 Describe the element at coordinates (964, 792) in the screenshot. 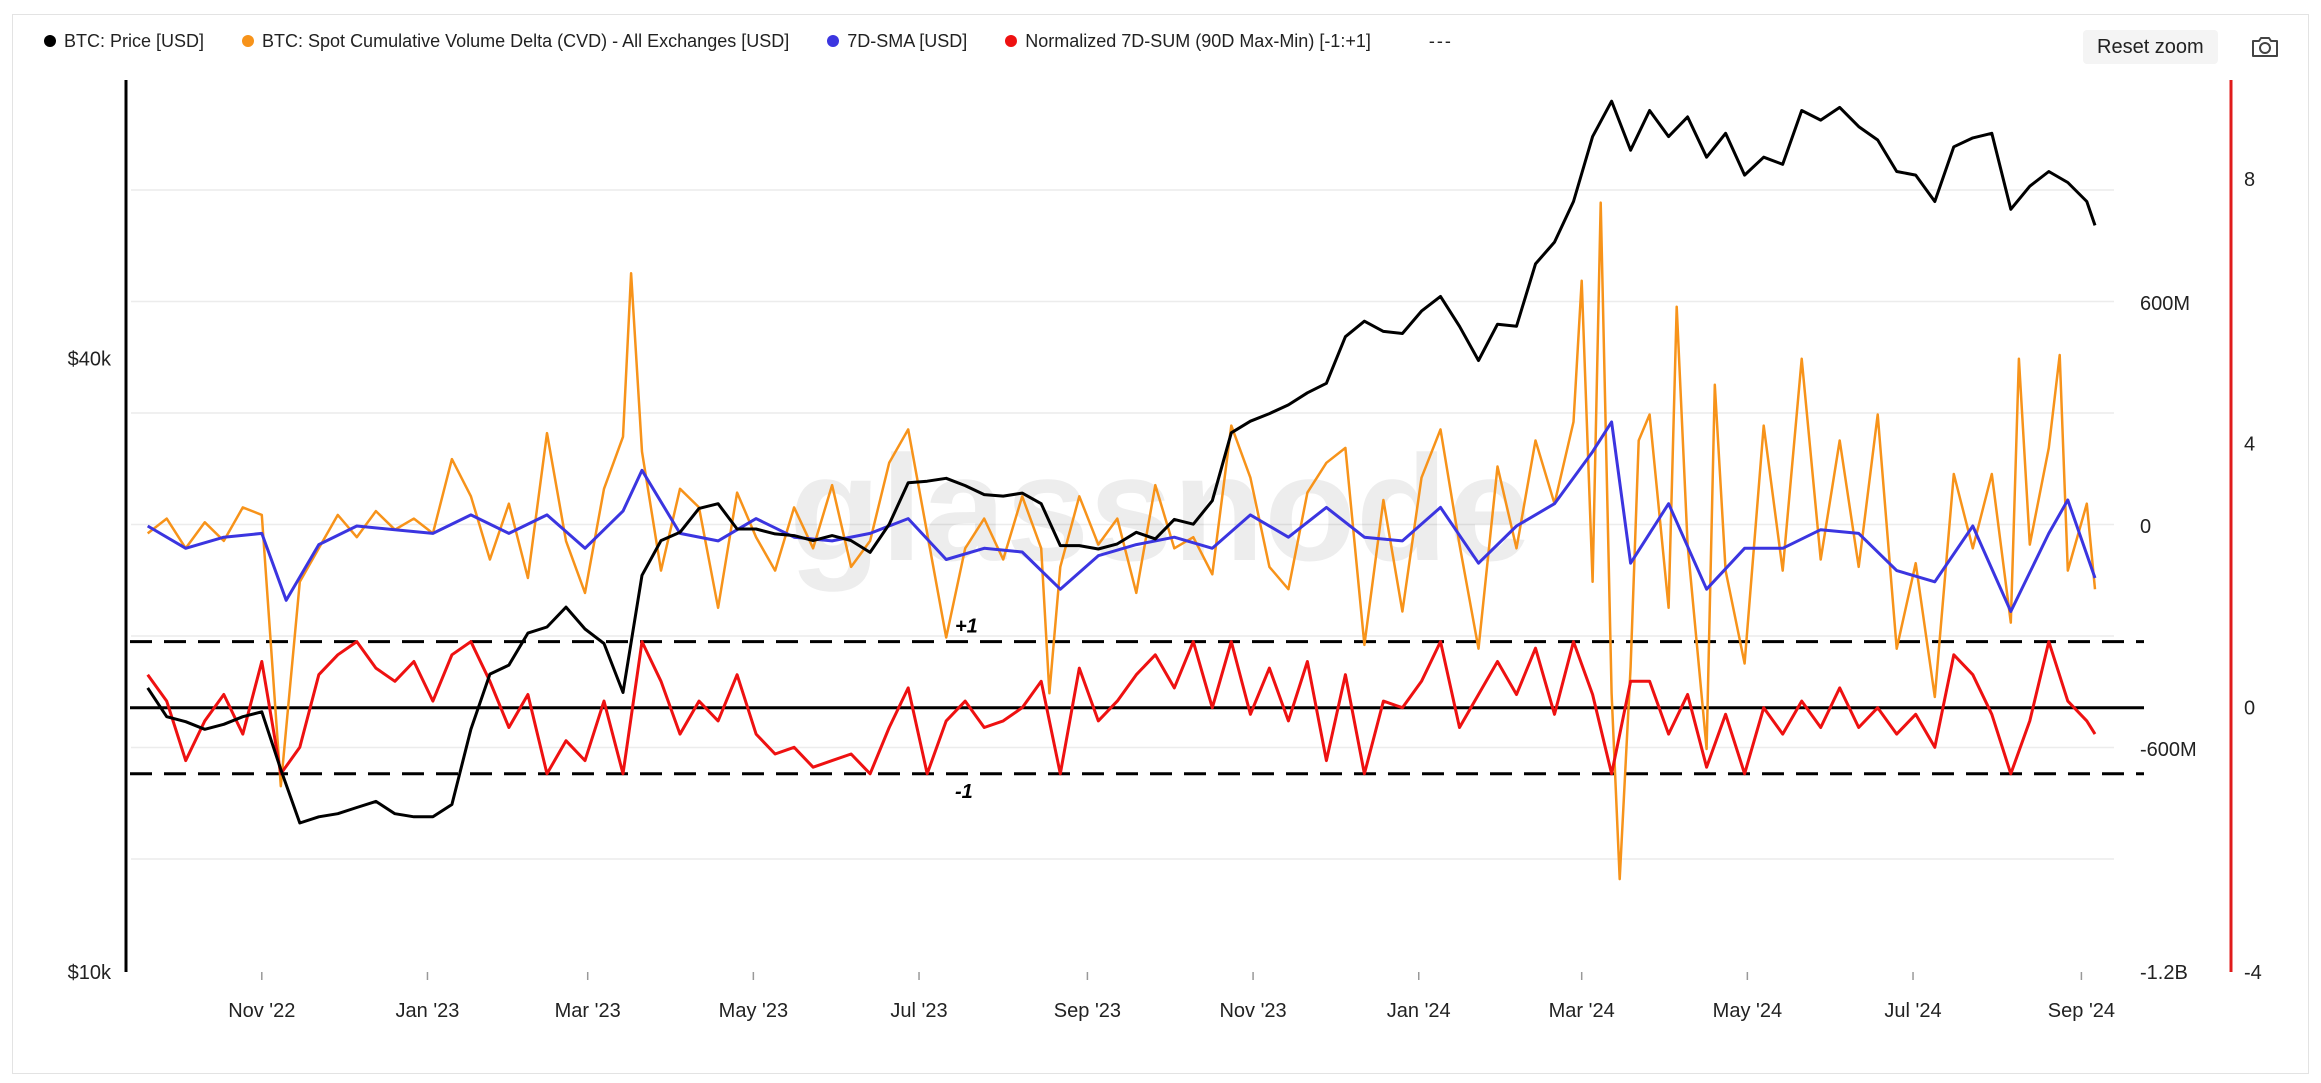

I see `reference-line-label: -1` at that location.